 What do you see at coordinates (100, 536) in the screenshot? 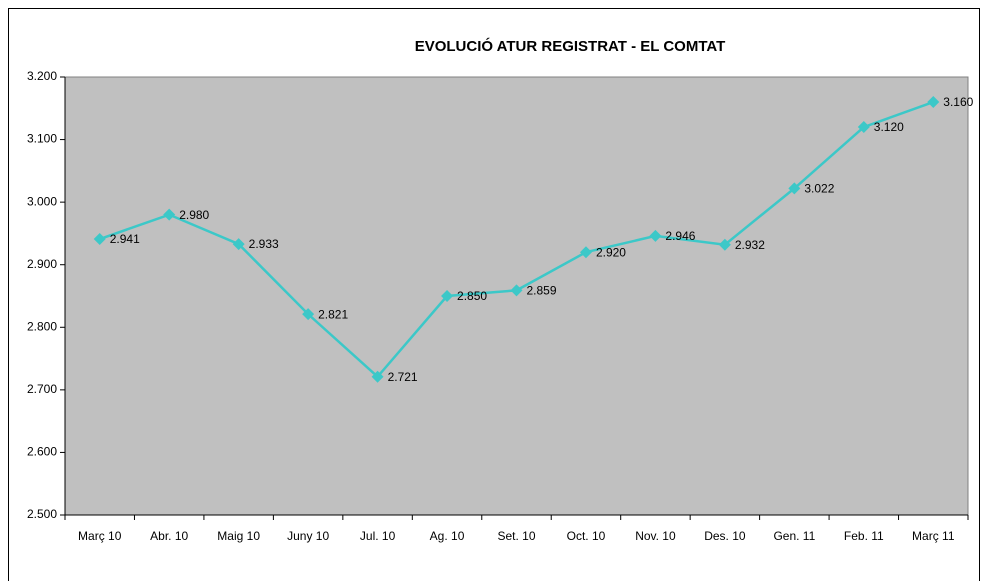
I see `x-tick-label: Març 10` at bounding box center [100, 536].